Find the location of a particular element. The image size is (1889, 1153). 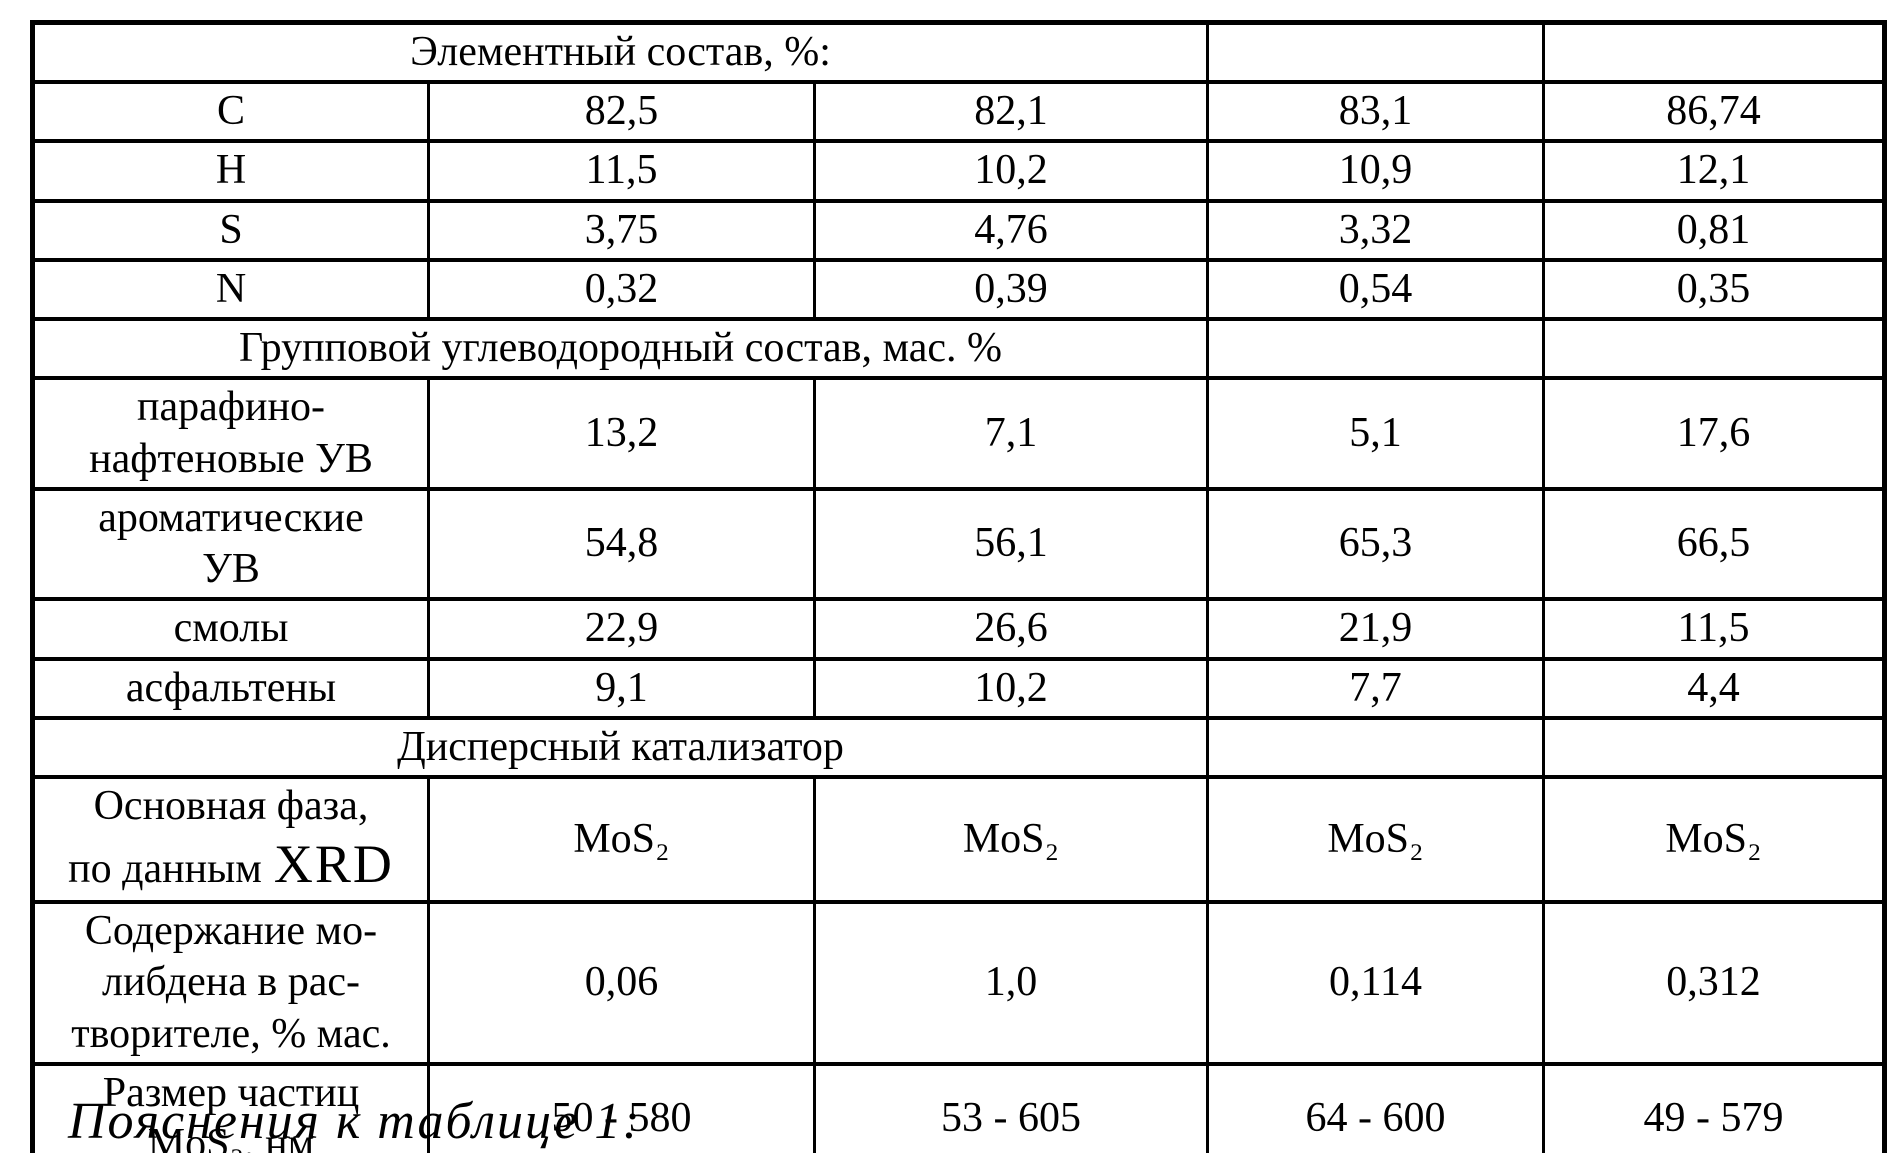

row-label-particle-size: Размер частиц MoS₂, нм is located at coordinates (230, 1107).